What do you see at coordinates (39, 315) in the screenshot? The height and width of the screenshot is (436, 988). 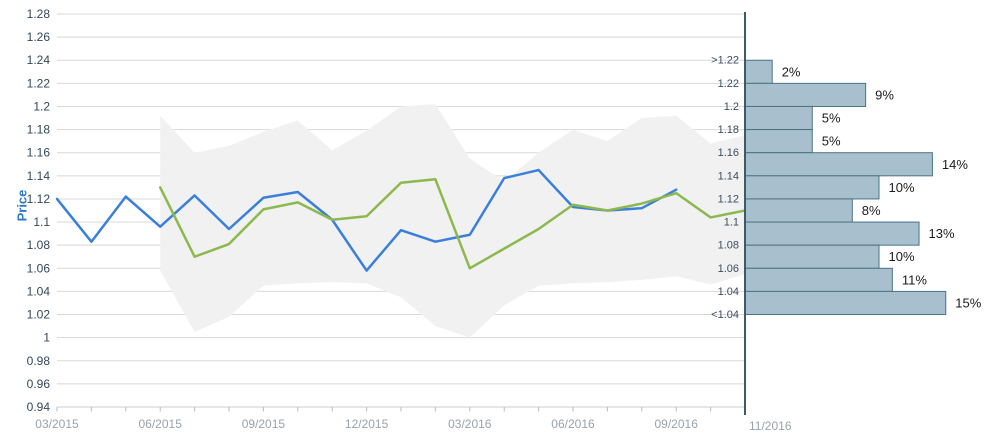 I see `y-axis-tick-label: 1.02` at bounding box center [39, 315].